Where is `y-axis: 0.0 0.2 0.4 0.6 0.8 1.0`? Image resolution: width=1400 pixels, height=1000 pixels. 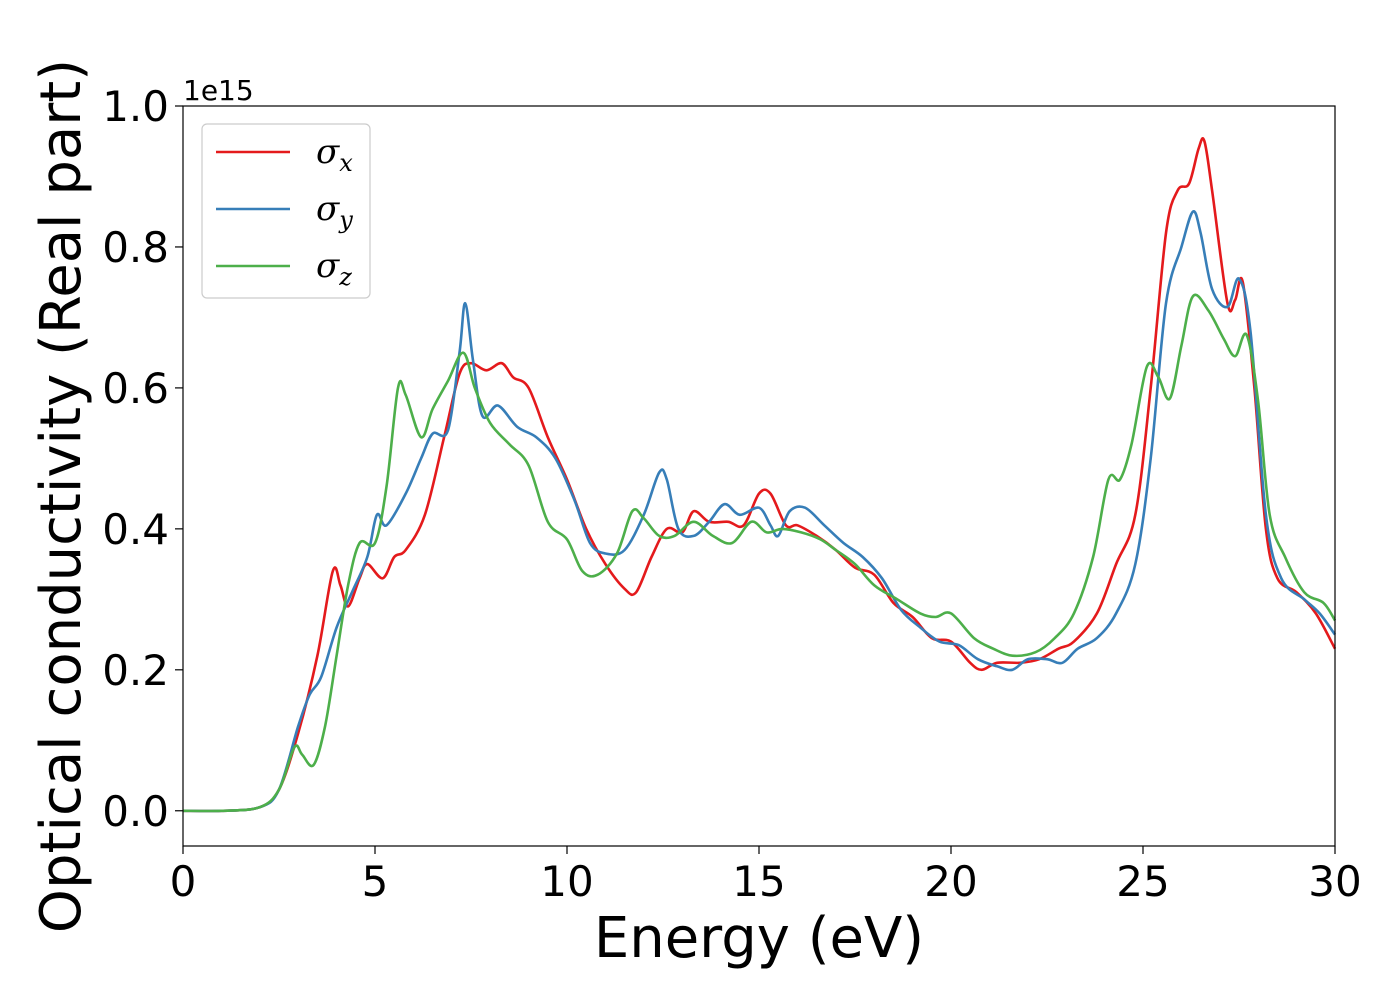 y-axis: 0.0 0.2 0.4 0.6 0.8 1.0 is located at coordinates (142, 459).